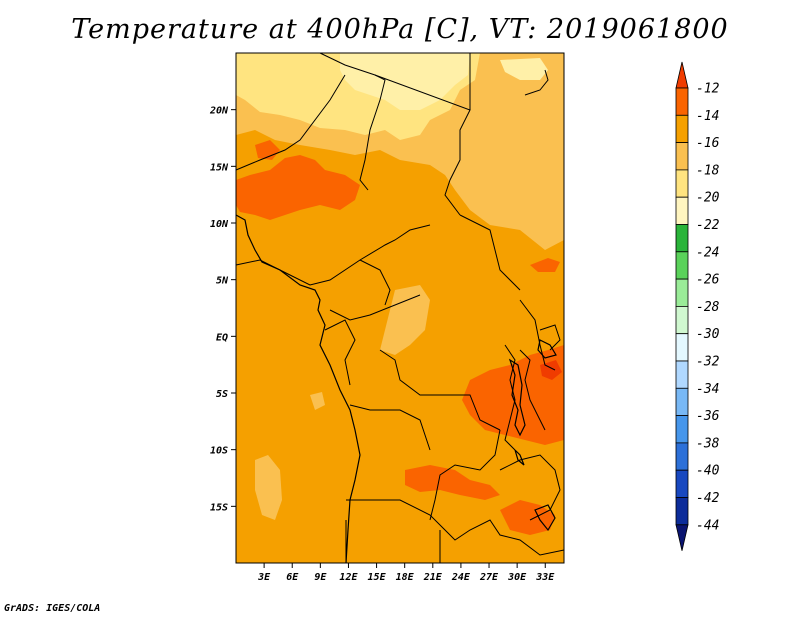  What do you see at coordinates (219, 111) in the screenshot?
I see `y-tick-label: 20N` at bounding box center [219, 111].